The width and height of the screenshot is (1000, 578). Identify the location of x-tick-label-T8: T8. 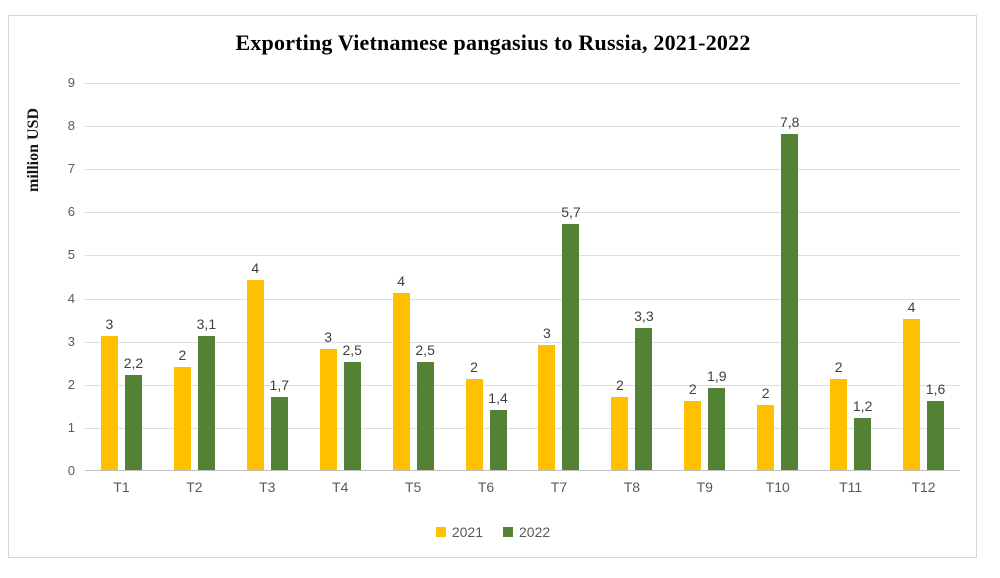
(632, 487).